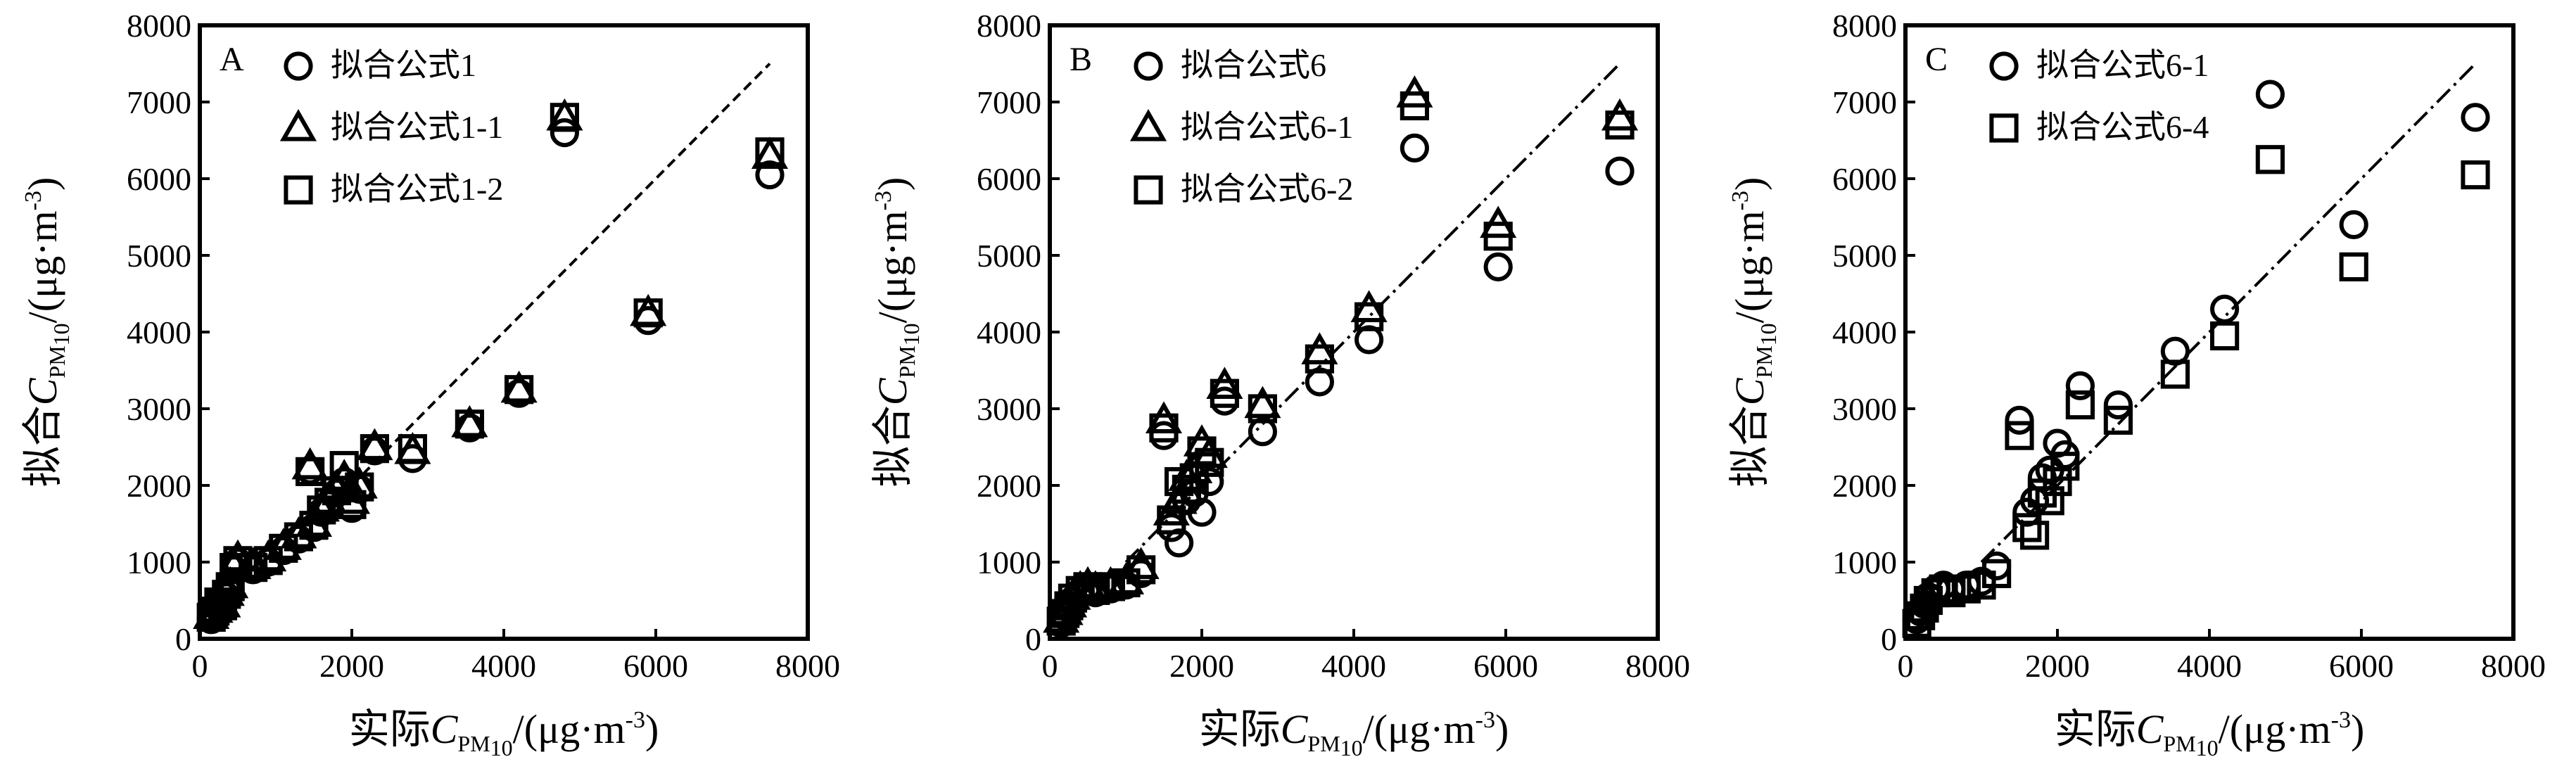  What do you see at coordinates (403, 65) in the screenshot?
I see `legend-label: 拟合公式1` at bounding box center [403, 65].